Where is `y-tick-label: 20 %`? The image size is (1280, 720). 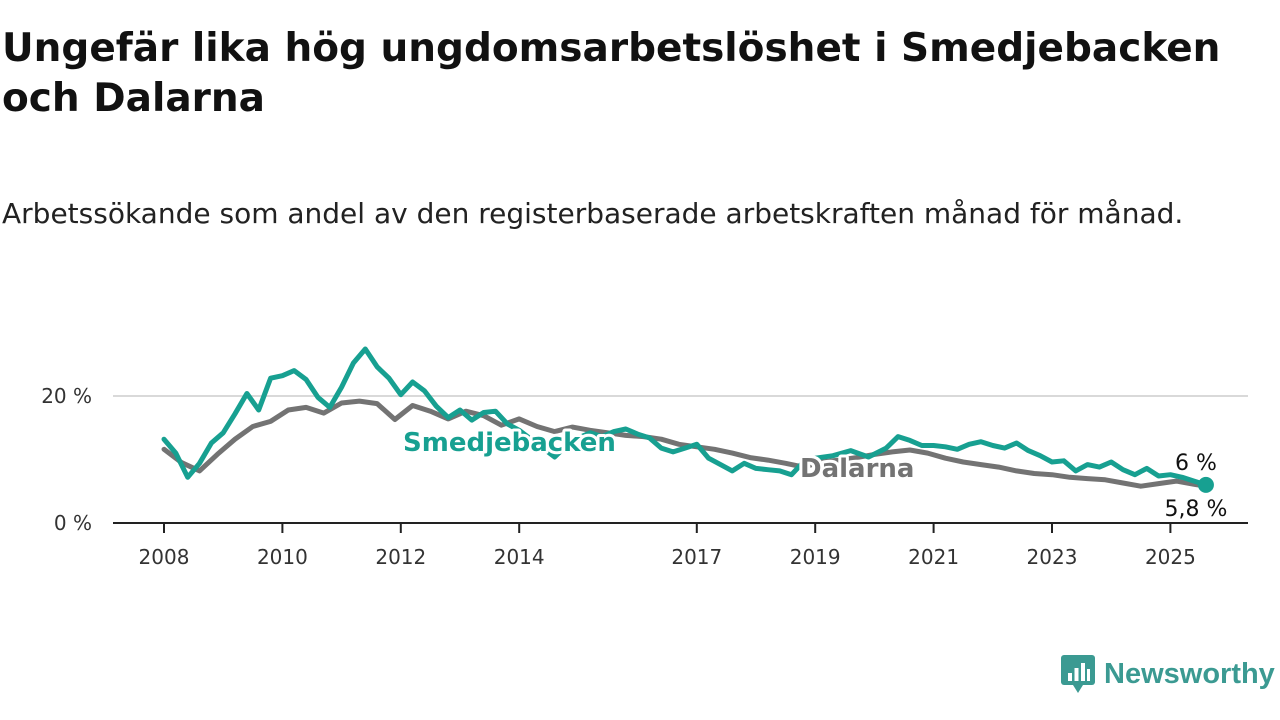
y-tick-label: 20 % is located at coordinates (66, 396).